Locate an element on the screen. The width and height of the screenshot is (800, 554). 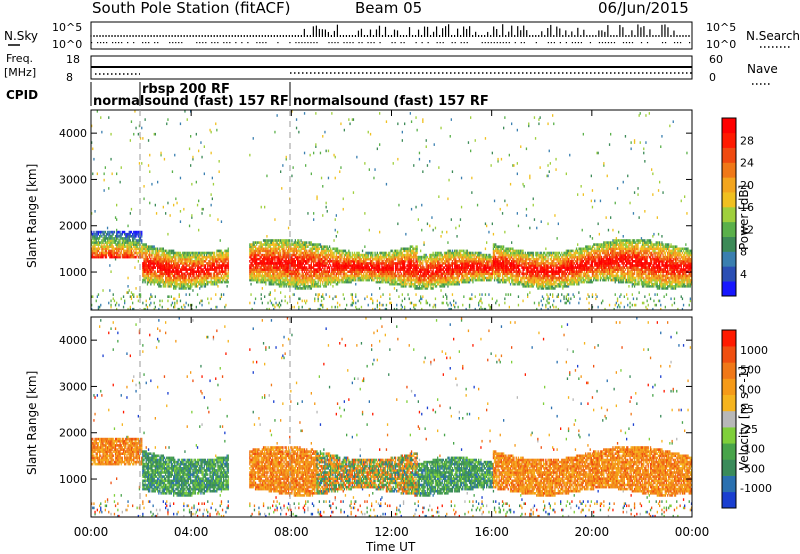
nsky-label: N.Sky is located at coordinates (21, 36).